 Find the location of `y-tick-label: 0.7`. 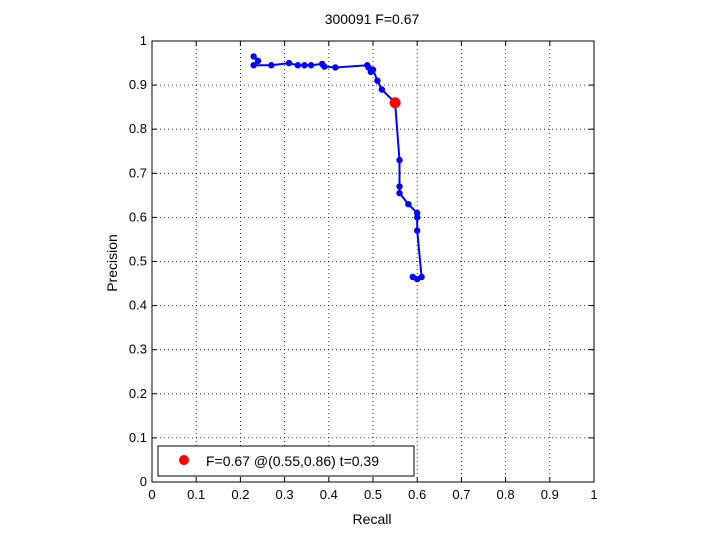

y-tick-label: 0.7 is located at coordinates (138, 172).